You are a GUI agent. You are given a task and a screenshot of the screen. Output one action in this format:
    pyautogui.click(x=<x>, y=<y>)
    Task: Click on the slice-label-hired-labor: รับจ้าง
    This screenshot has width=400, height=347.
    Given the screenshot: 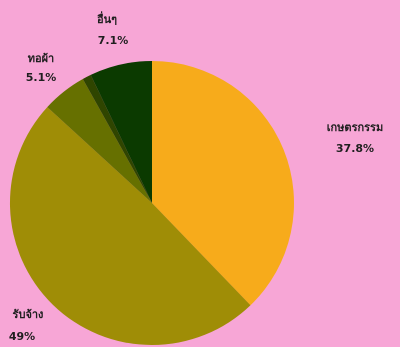 What is the action you would take?
    pyautogui.click(x=28, y=314)
    